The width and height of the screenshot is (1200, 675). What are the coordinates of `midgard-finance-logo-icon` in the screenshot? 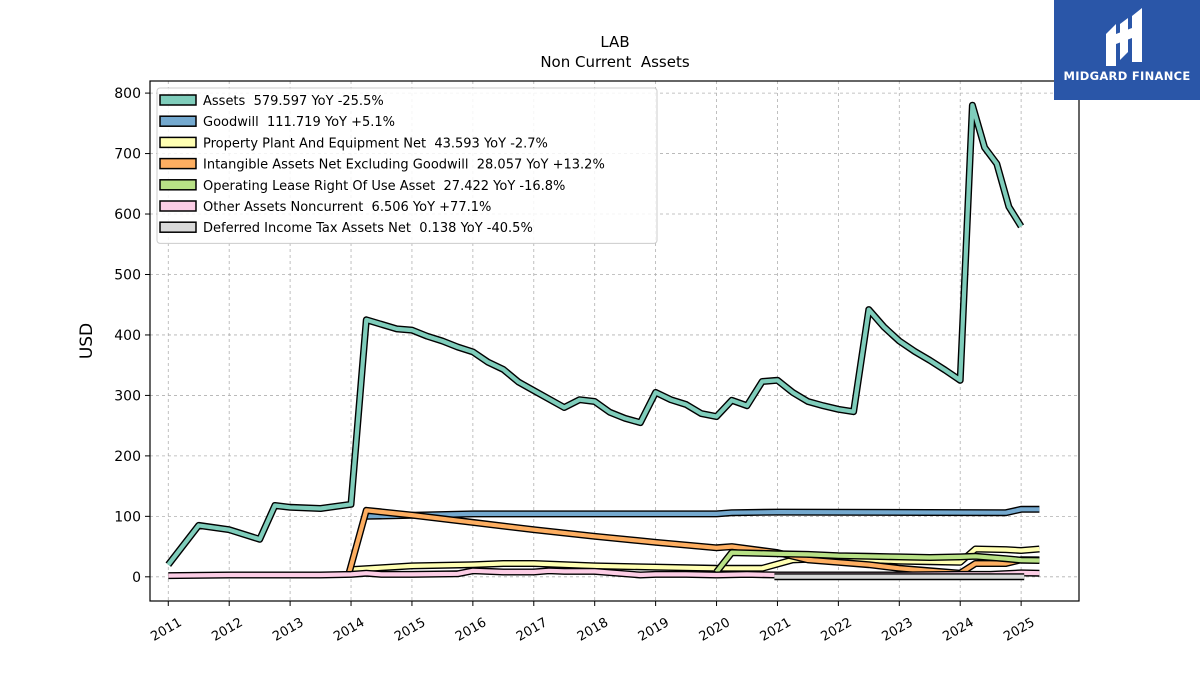 It's located at (1124, 37).